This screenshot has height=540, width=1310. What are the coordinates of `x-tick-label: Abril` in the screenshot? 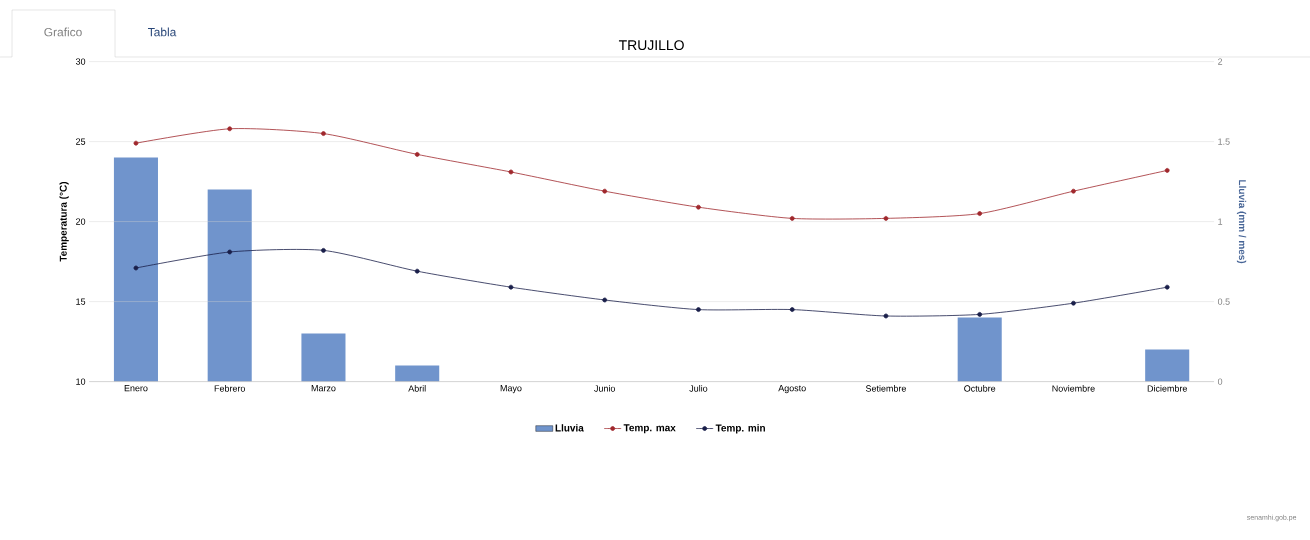 It's located at (417, 388).